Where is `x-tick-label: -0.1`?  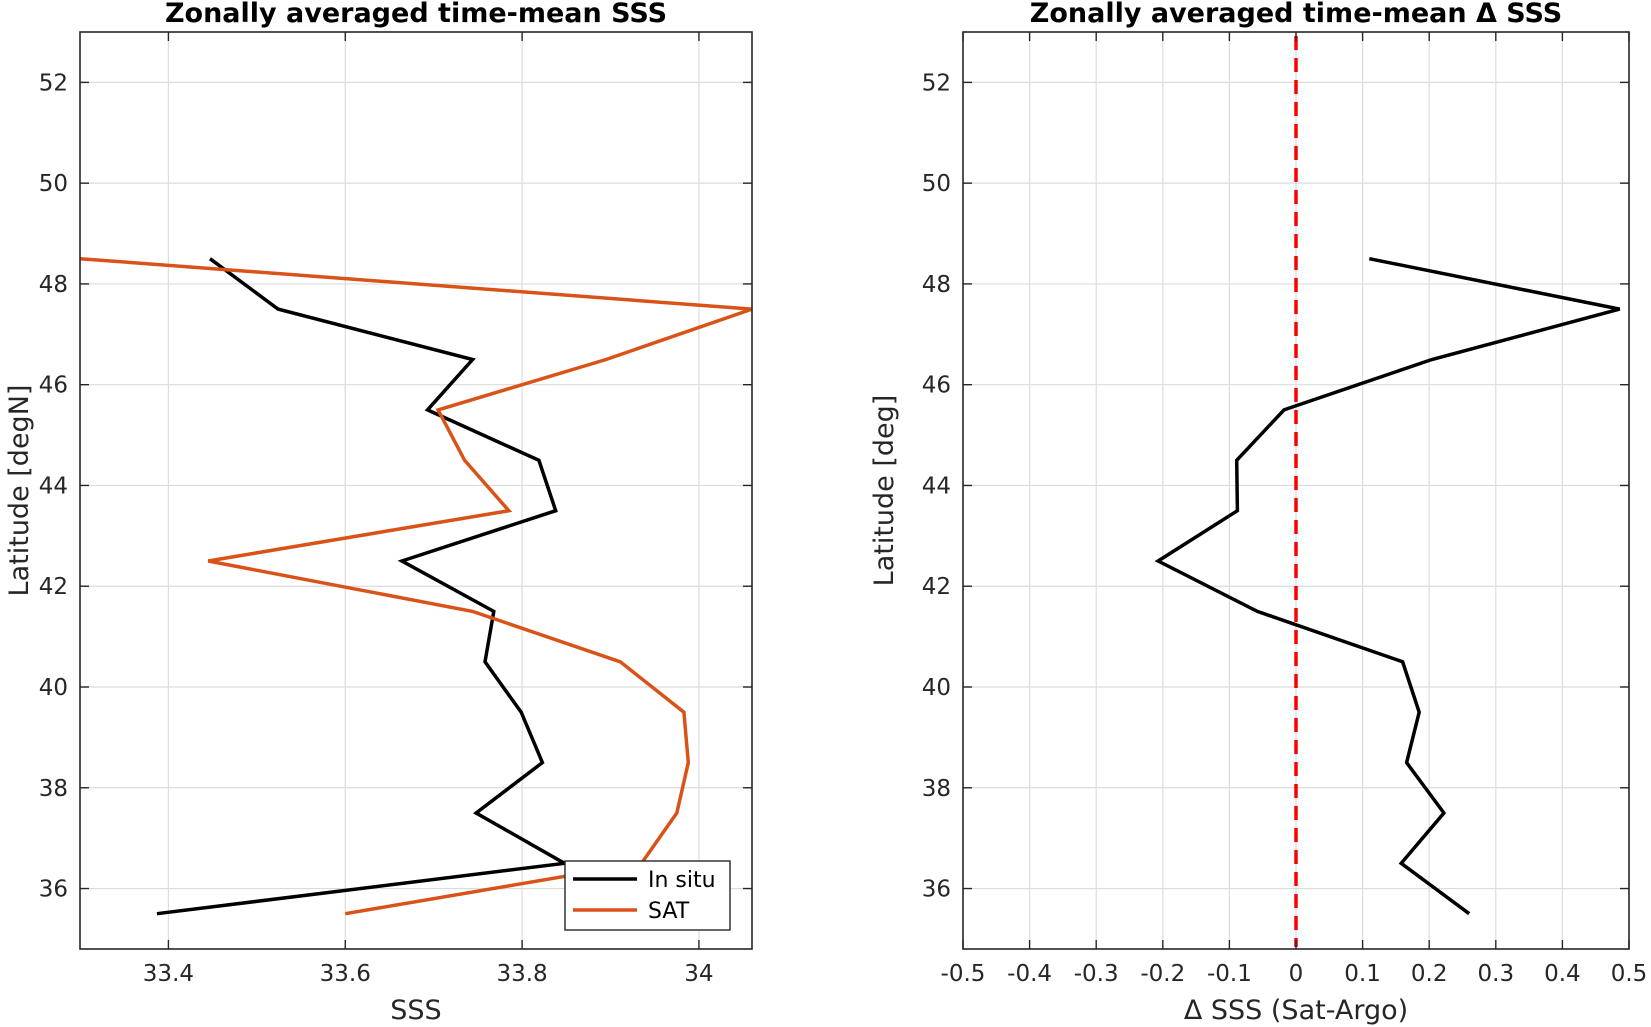 x-tick-label: -0.1 is located at coordinates (1229, 974).